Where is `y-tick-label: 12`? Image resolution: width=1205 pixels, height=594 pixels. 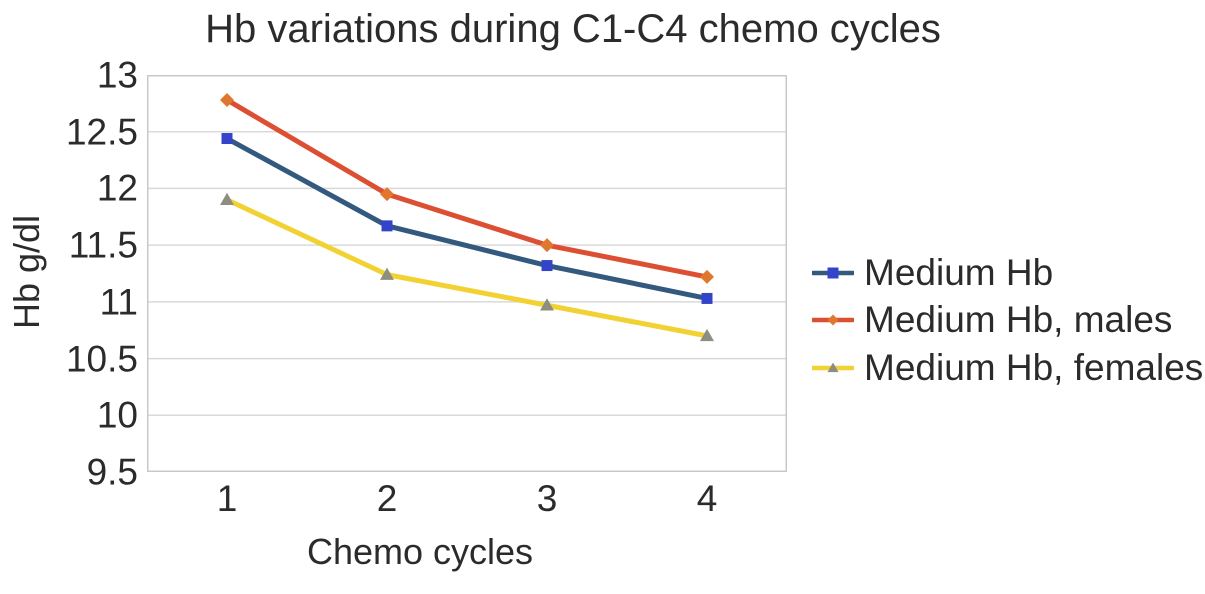
y-tick-label: 12 is located at coordinates (117, 188).